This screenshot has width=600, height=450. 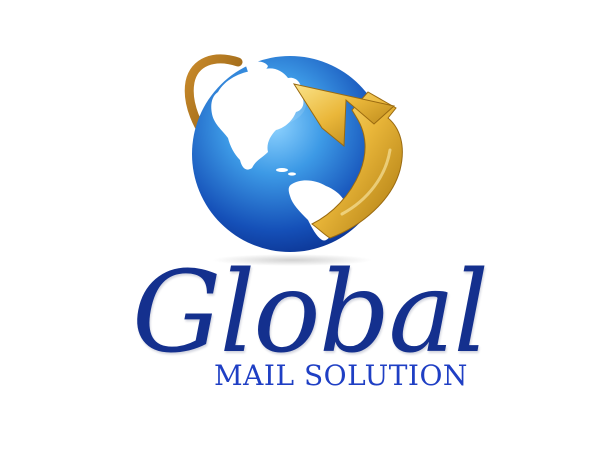 I want to click on arrow-body, so click(x=357, y=165).